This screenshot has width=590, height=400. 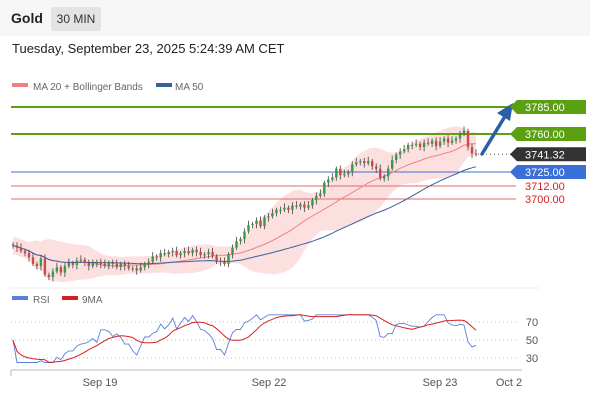 What do you see at coordinates (27, 18) in the screenshot?
I see `instrument-title: Gold` at bounding box center [27, 18].